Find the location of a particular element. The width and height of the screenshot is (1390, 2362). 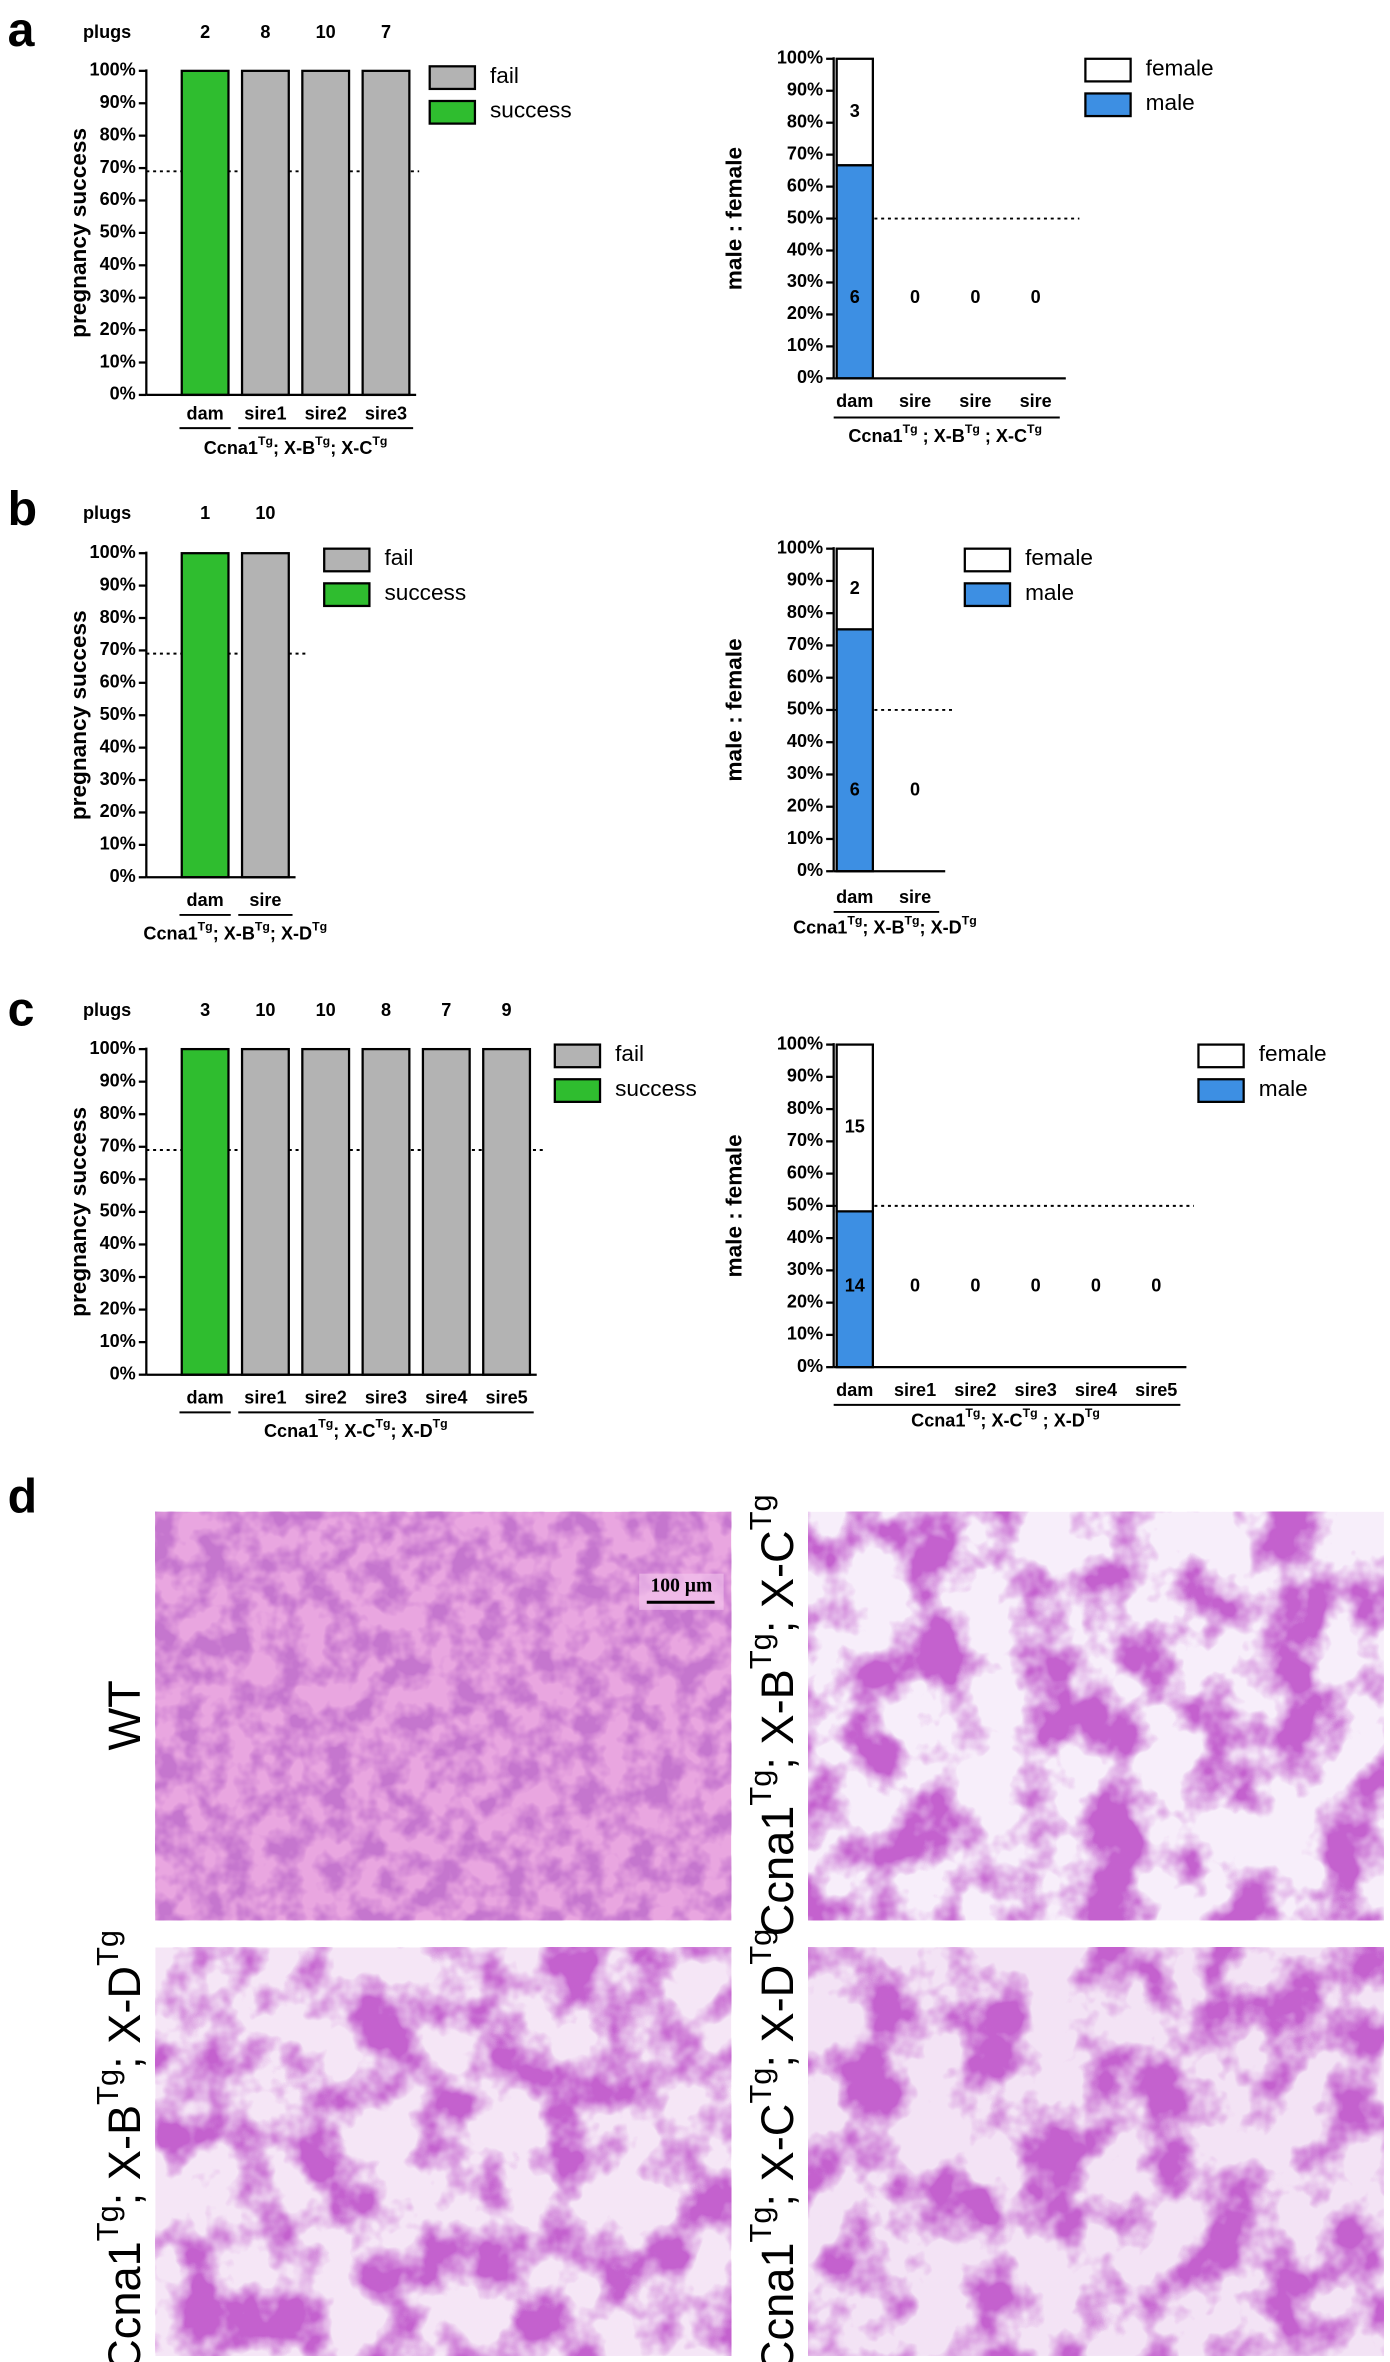

group-label: Ccna1Tg​; X-CTg​ ; X-DTg​ is located at coordinates (1005, 1418).